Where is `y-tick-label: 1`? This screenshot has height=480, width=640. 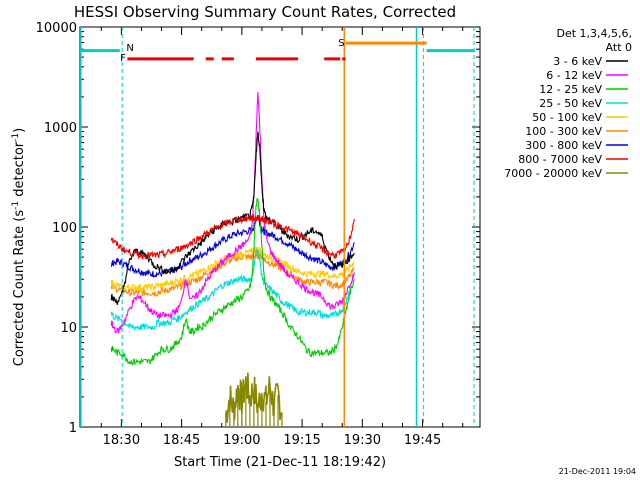 y-tick-label: 1 is located at coordinates (73, 428).